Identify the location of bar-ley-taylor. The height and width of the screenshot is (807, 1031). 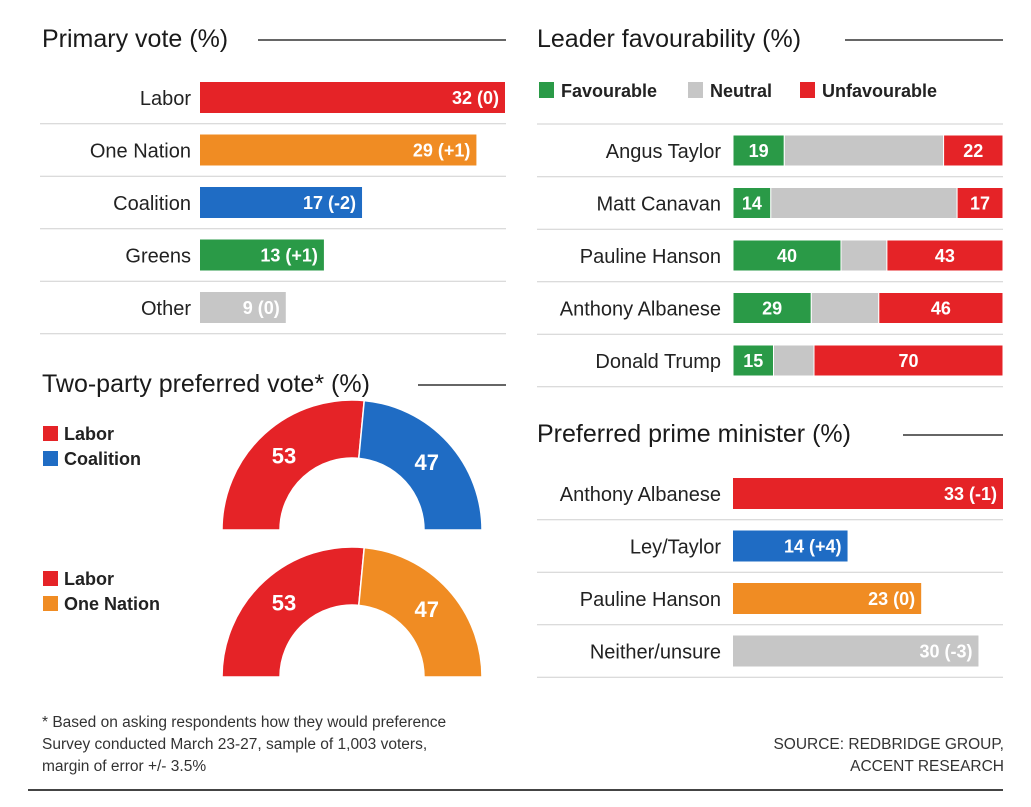
(790, 546).